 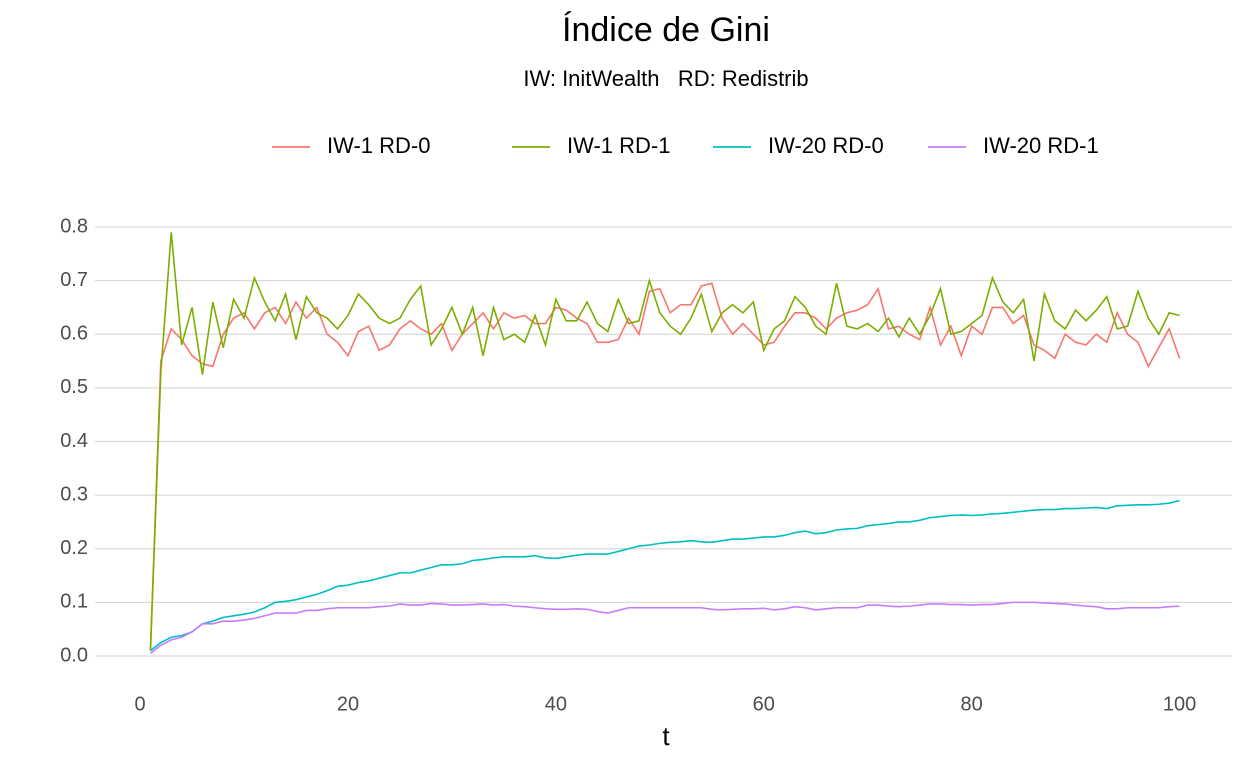 What do you see at coordinates (74, 655) in the screenshot?
I see `y-tick-label: 0.0` at bounding box center [74, 655].